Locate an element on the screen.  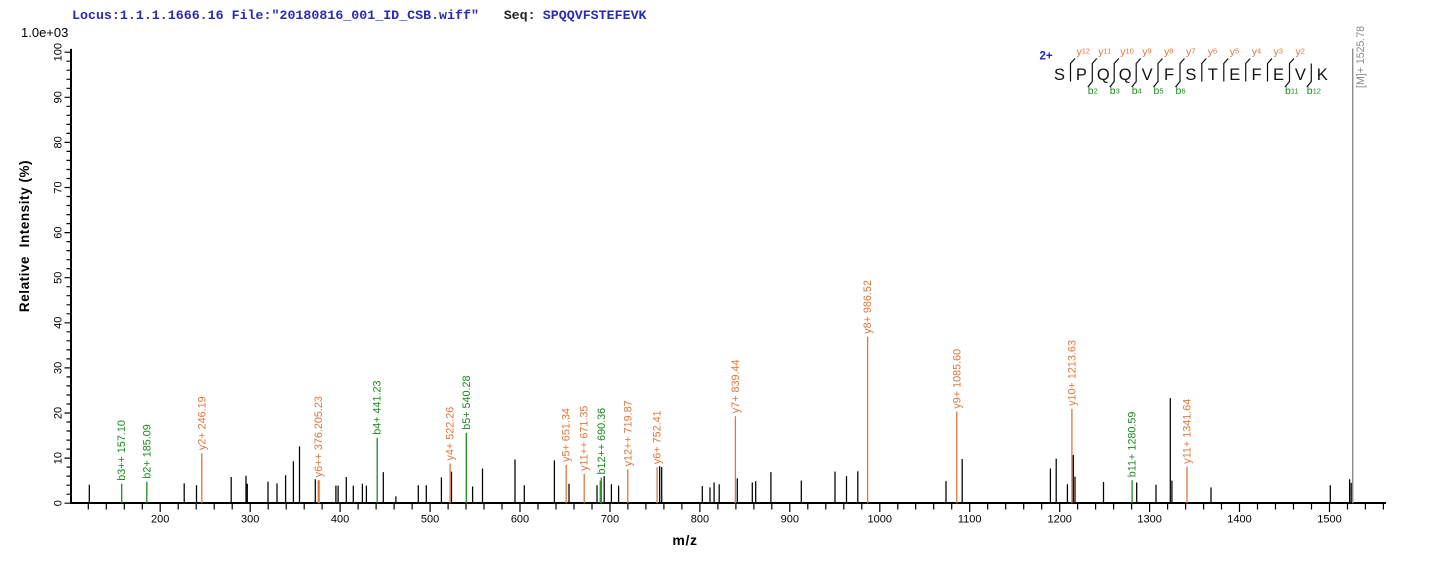
svg-text: y7 is located at coordinates (1190, 52).